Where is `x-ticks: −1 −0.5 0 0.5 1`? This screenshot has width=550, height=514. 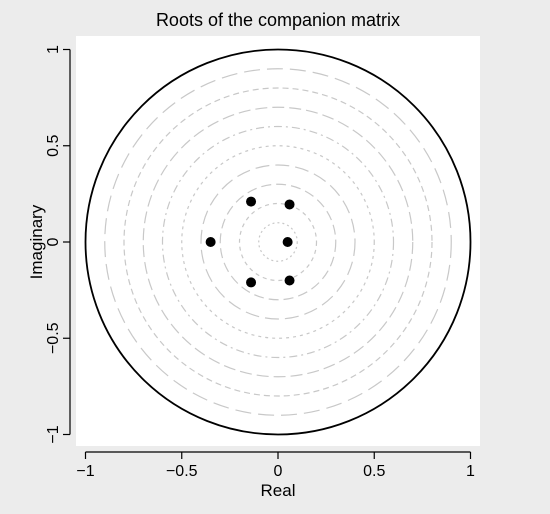 x-ticks: −1 −0.5 0 0.5 1 is located at coordinates (275, 466).